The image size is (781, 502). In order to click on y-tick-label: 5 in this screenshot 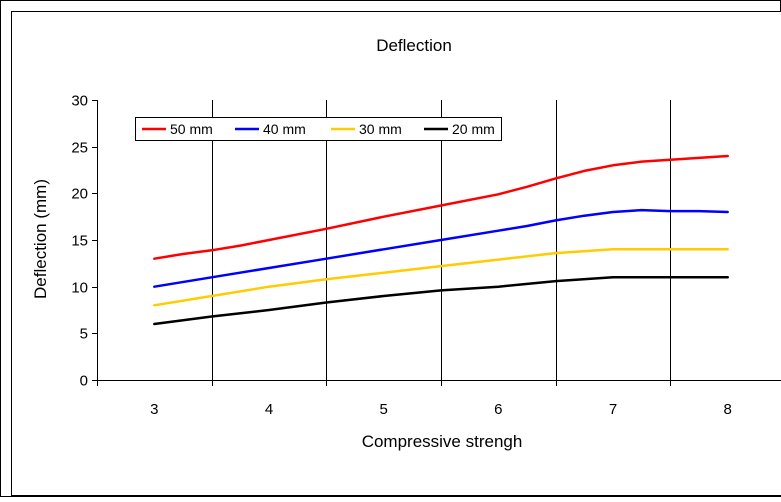, I will do `click(84, 334)`.